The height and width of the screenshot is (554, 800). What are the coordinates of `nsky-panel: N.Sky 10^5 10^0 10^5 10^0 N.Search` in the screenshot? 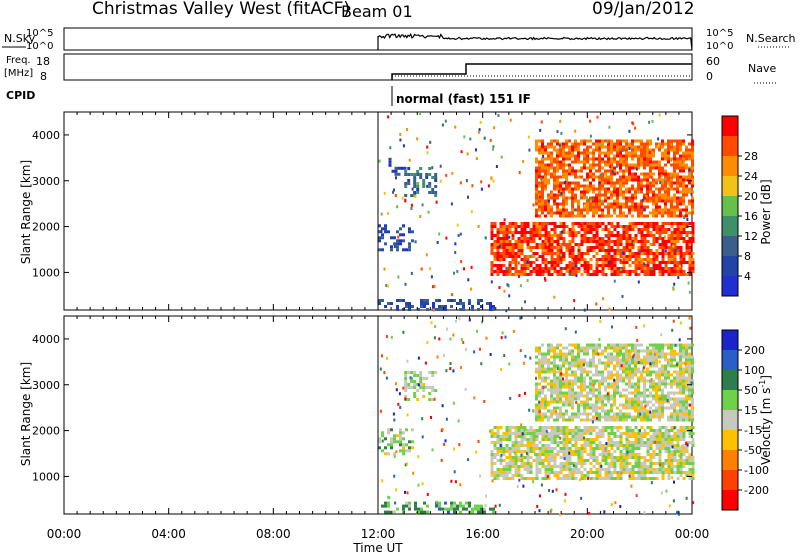 It's located at (399, 39).